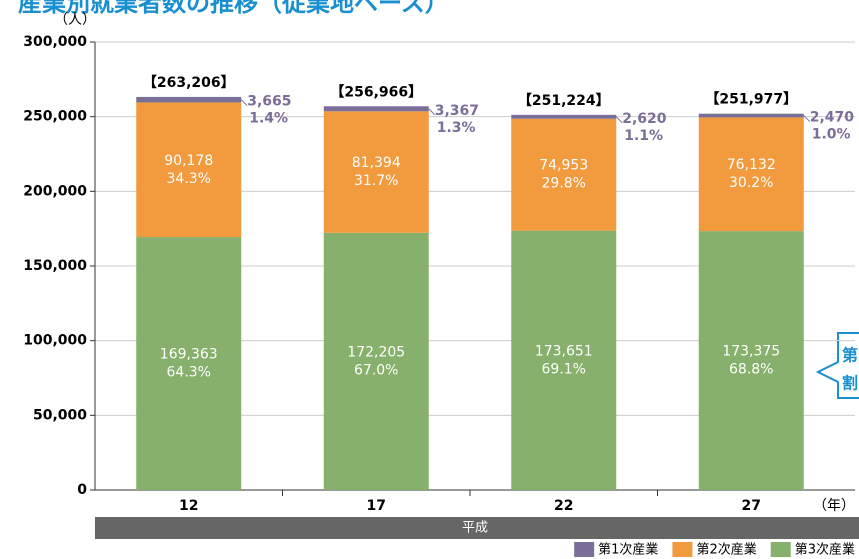 The image size is (859, 559). Describe the element at coordinates (643, 136) in the screenshot. I see `segment-share: 1.1%` at that location.